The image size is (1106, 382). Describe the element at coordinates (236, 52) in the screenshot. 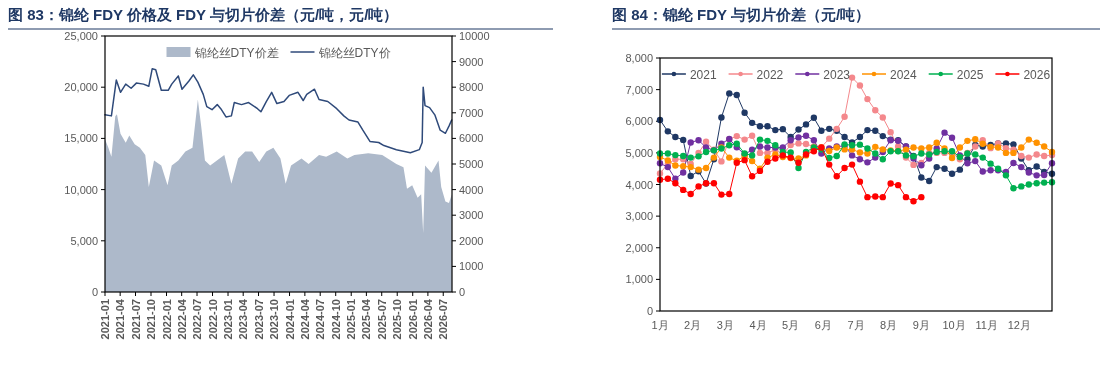

I see `legend-label: 锦纶丝DTY价差` at that location.